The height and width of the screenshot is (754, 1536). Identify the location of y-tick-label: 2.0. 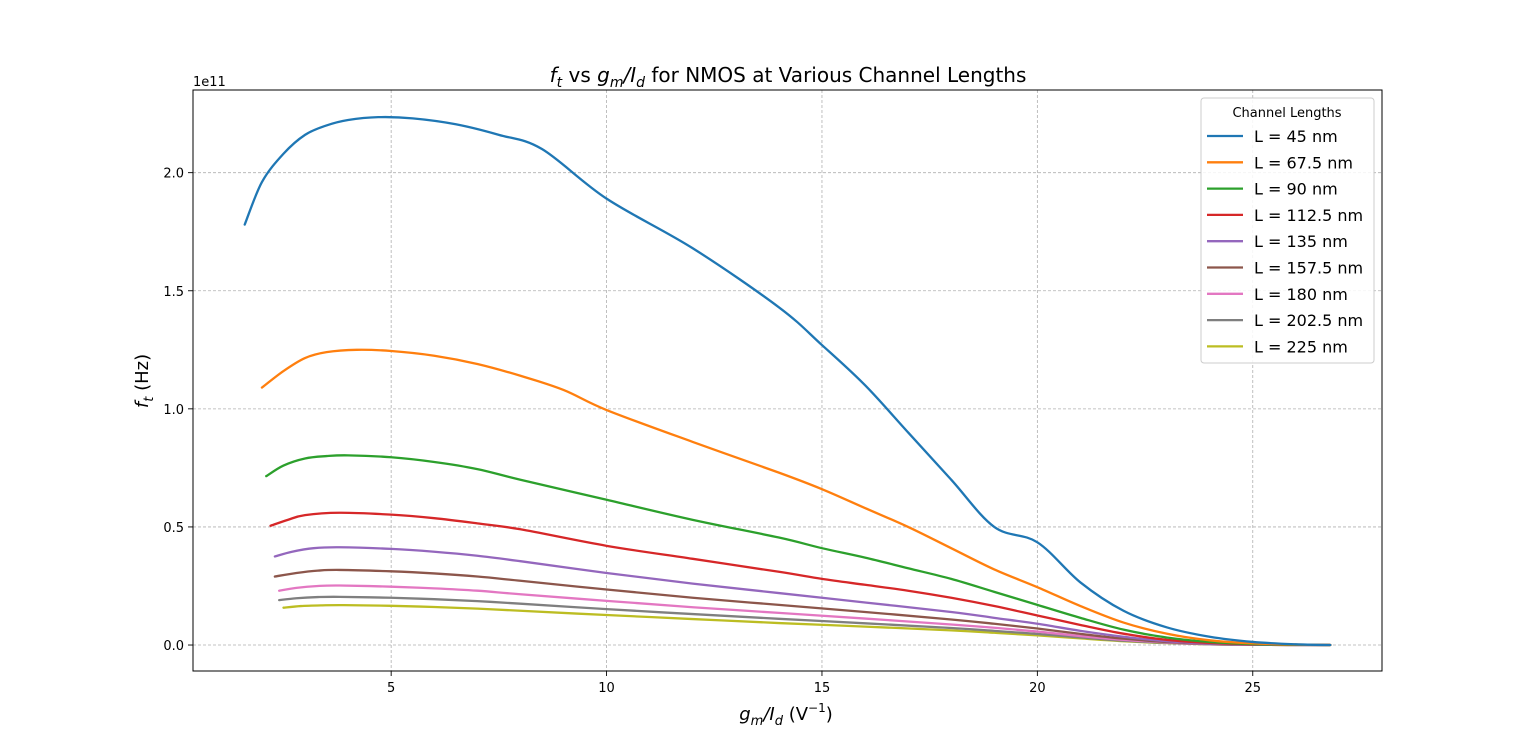
(173, 174).